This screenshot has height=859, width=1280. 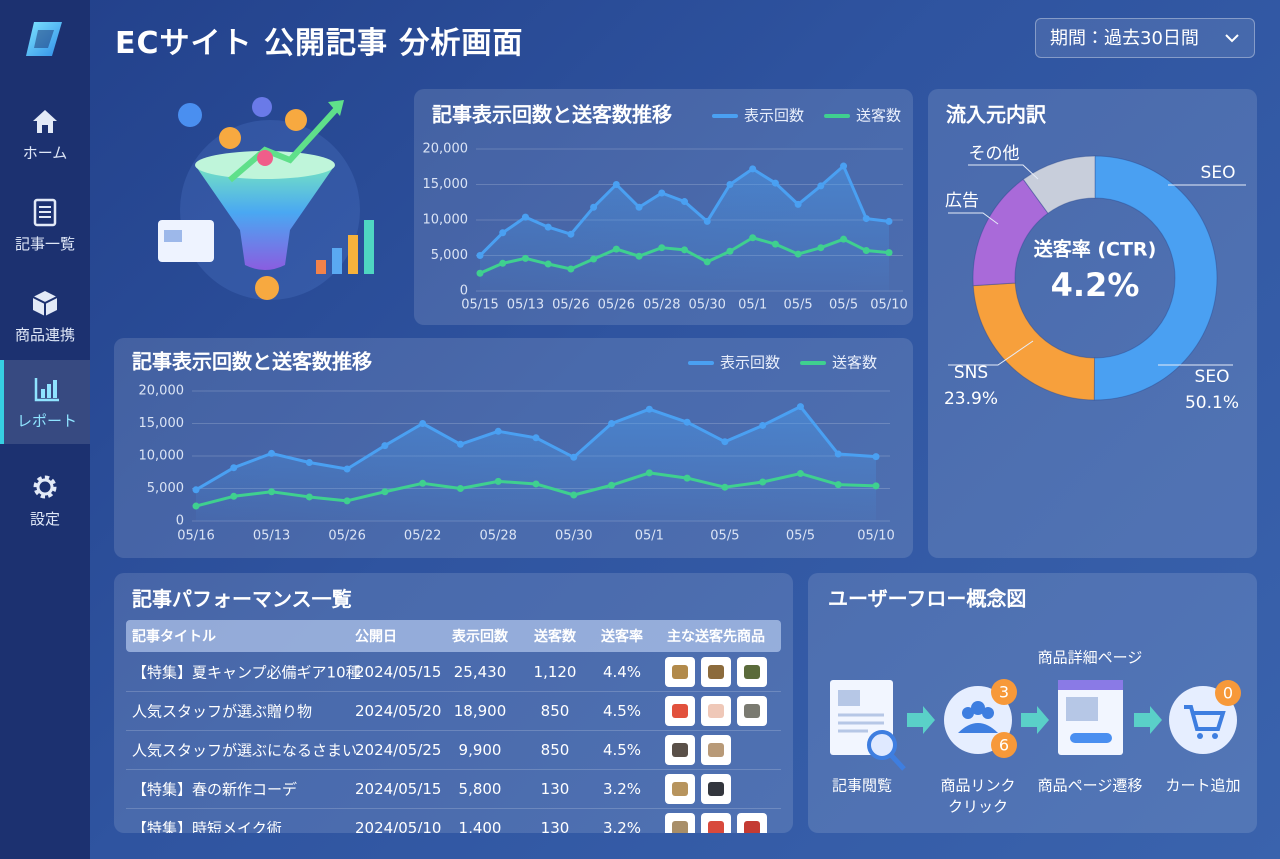 I want to click on nav-report: レポート, so click(x=45, y=402).